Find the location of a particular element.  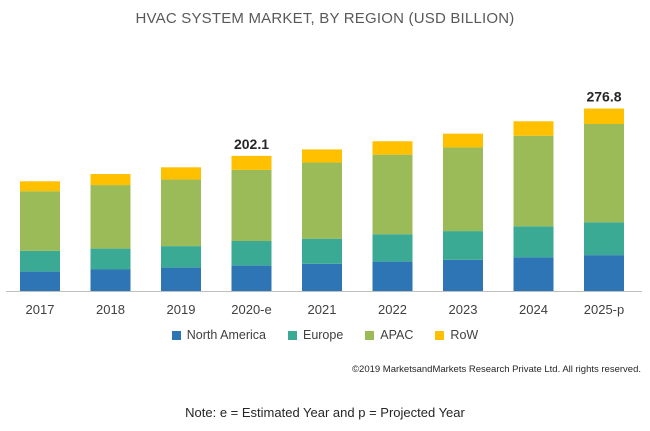

x-tick-label: 2024 is located at coordinates (533, 309).